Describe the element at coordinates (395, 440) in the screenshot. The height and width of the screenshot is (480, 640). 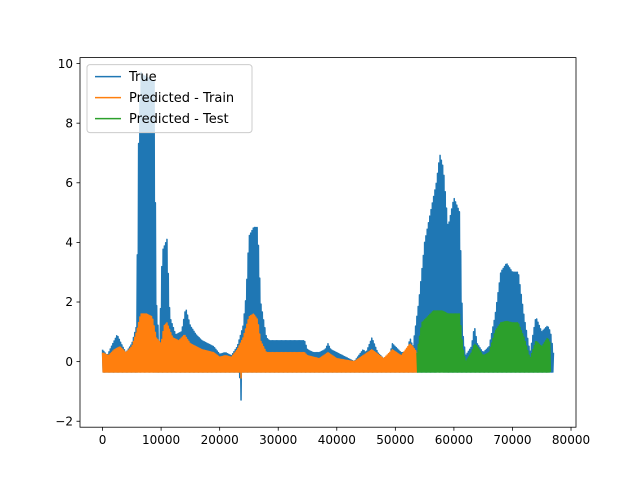
I see `x-tick-label: 50000` at that location.